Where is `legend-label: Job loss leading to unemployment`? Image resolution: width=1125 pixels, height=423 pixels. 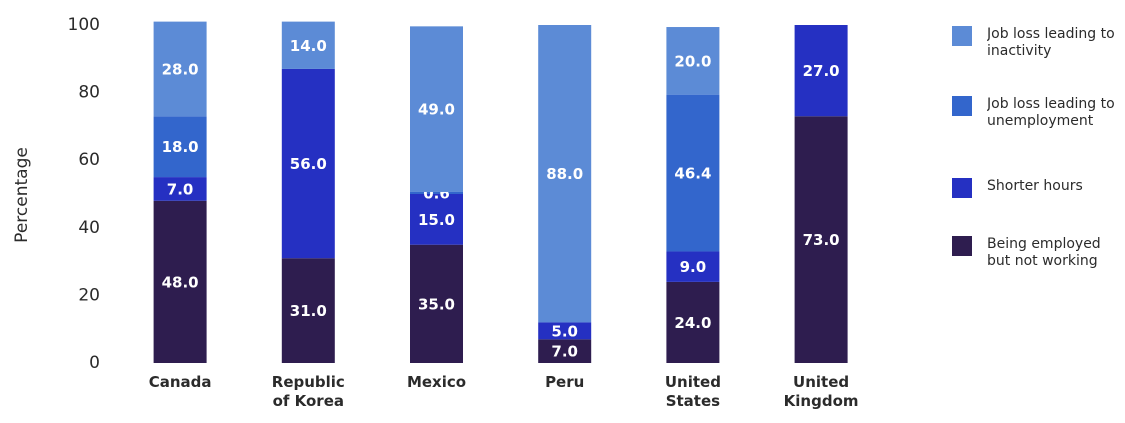 legend-label: Job loss leading to unemployment is located at coordinates (1051, 112).